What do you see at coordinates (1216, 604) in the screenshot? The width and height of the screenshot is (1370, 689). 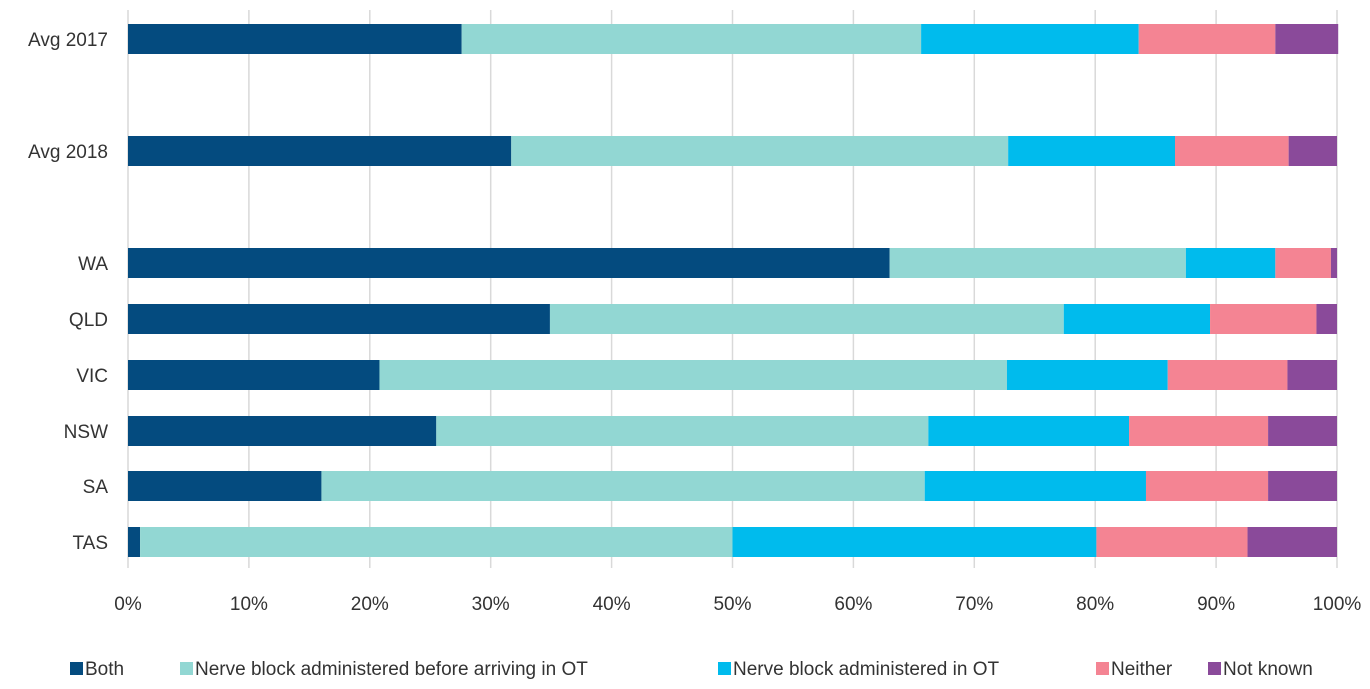 I see `x-tick-label-90: 90%` at bounding box center [1216, 604].